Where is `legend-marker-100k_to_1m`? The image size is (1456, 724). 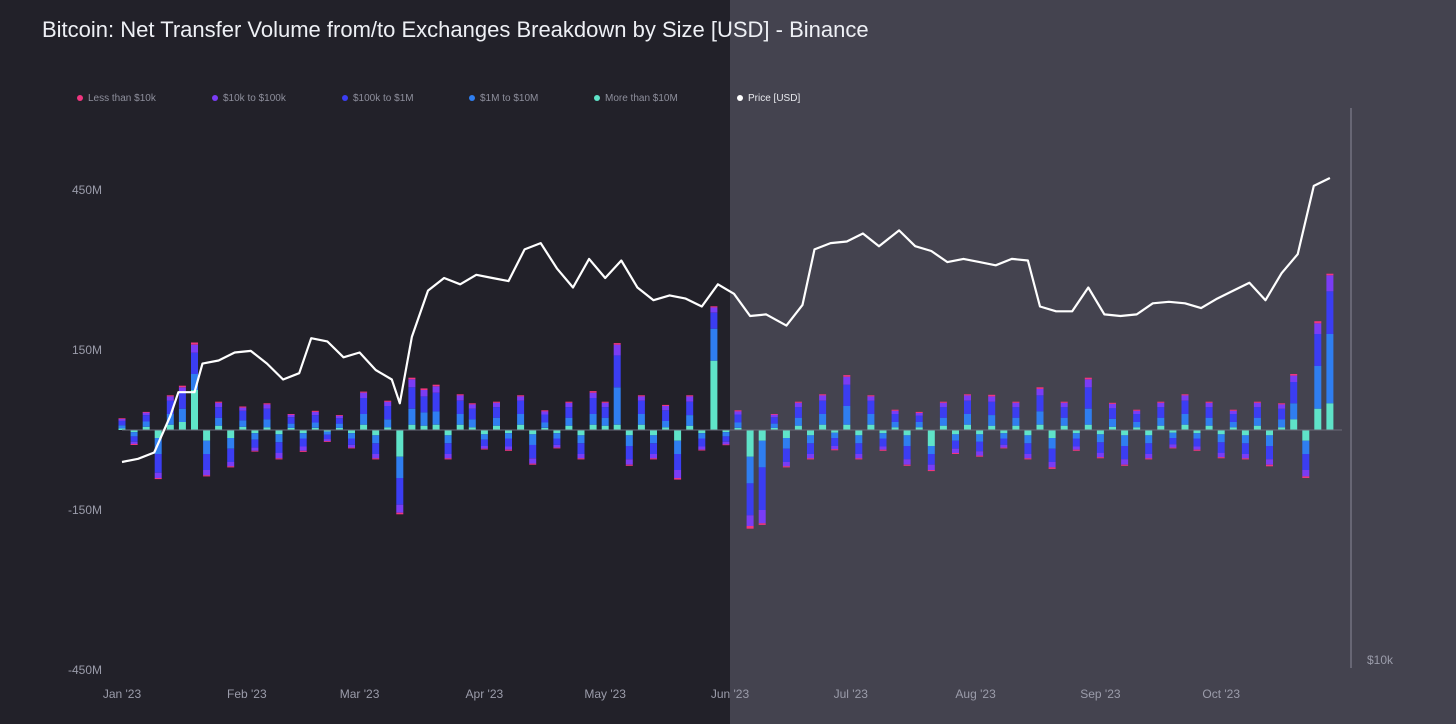
legend-marker-100k_to_1m is located at coordinates (345, 98).